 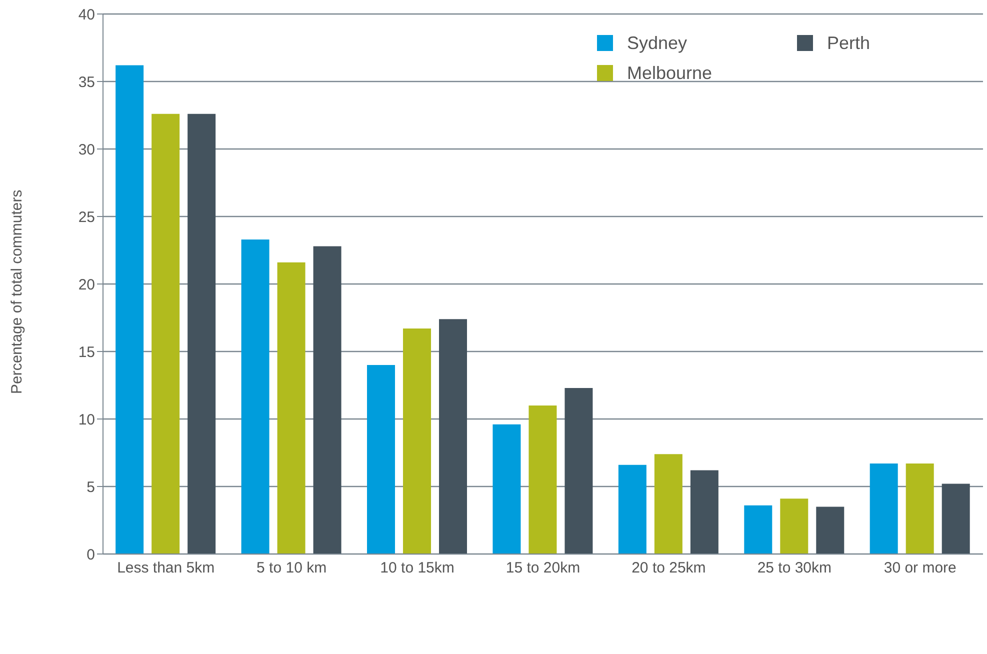 I want to click on y-tick-label: 40, so click(x=86, y=15).